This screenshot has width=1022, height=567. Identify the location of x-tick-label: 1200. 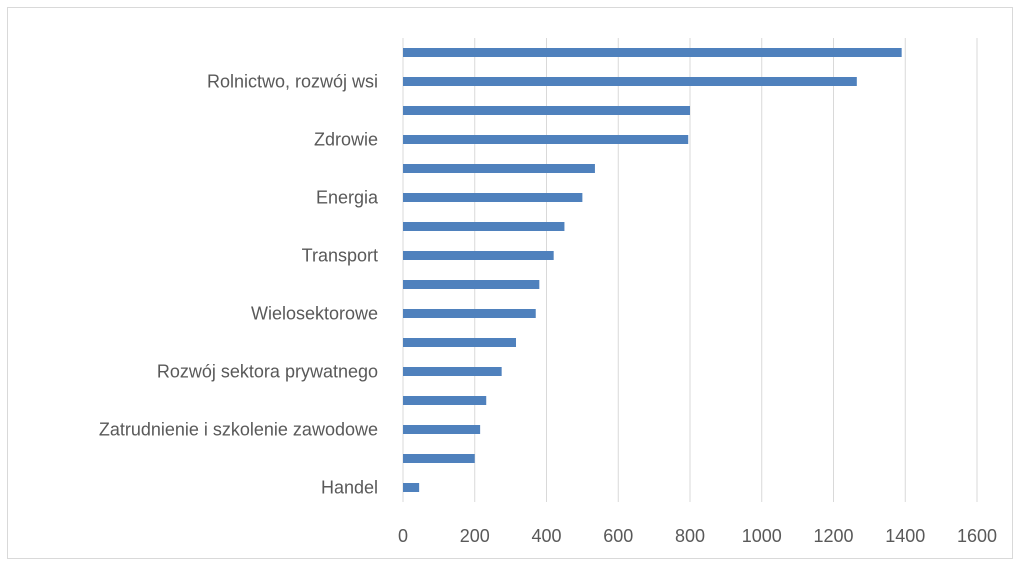
(833, 536).